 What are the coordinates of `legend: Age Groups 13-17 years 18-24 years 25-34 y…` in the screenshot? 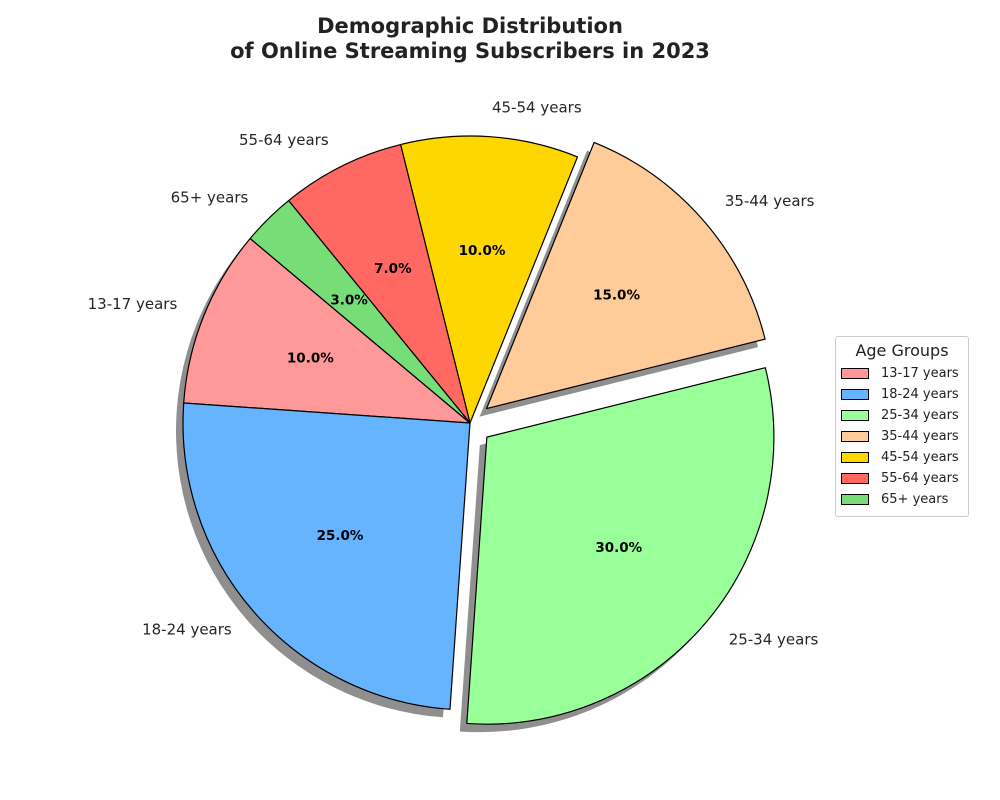 It's located at (902, 426).